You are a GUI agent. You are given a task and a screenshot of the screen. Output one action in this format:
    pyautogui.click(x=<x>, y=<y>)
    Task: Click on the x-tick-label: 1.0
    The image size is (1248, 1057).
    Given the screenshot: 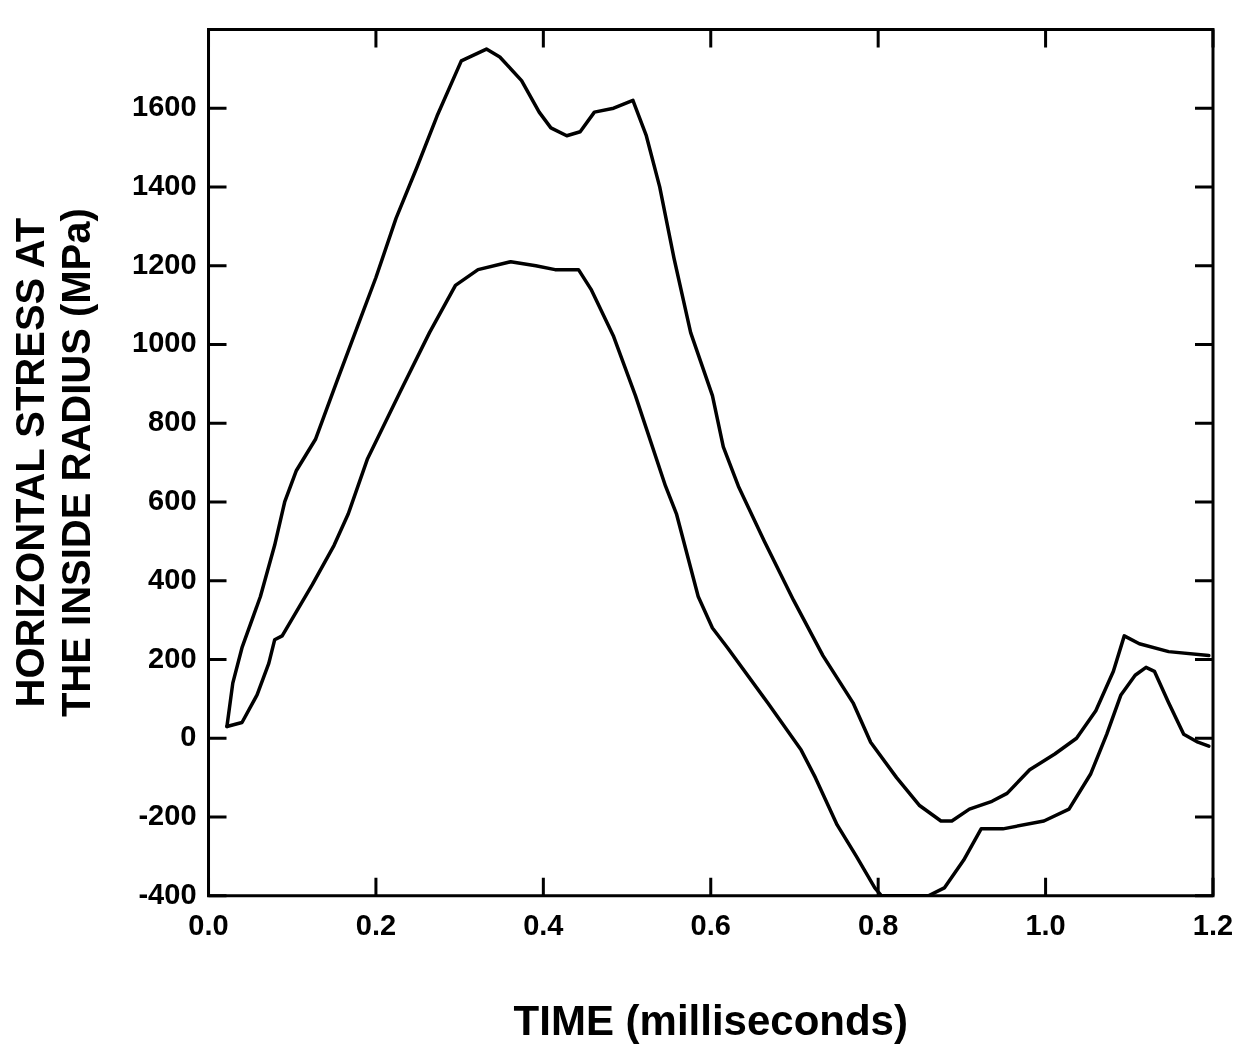 What is the action you would take?
    pyautogui.click(x=1045, y=925)
    